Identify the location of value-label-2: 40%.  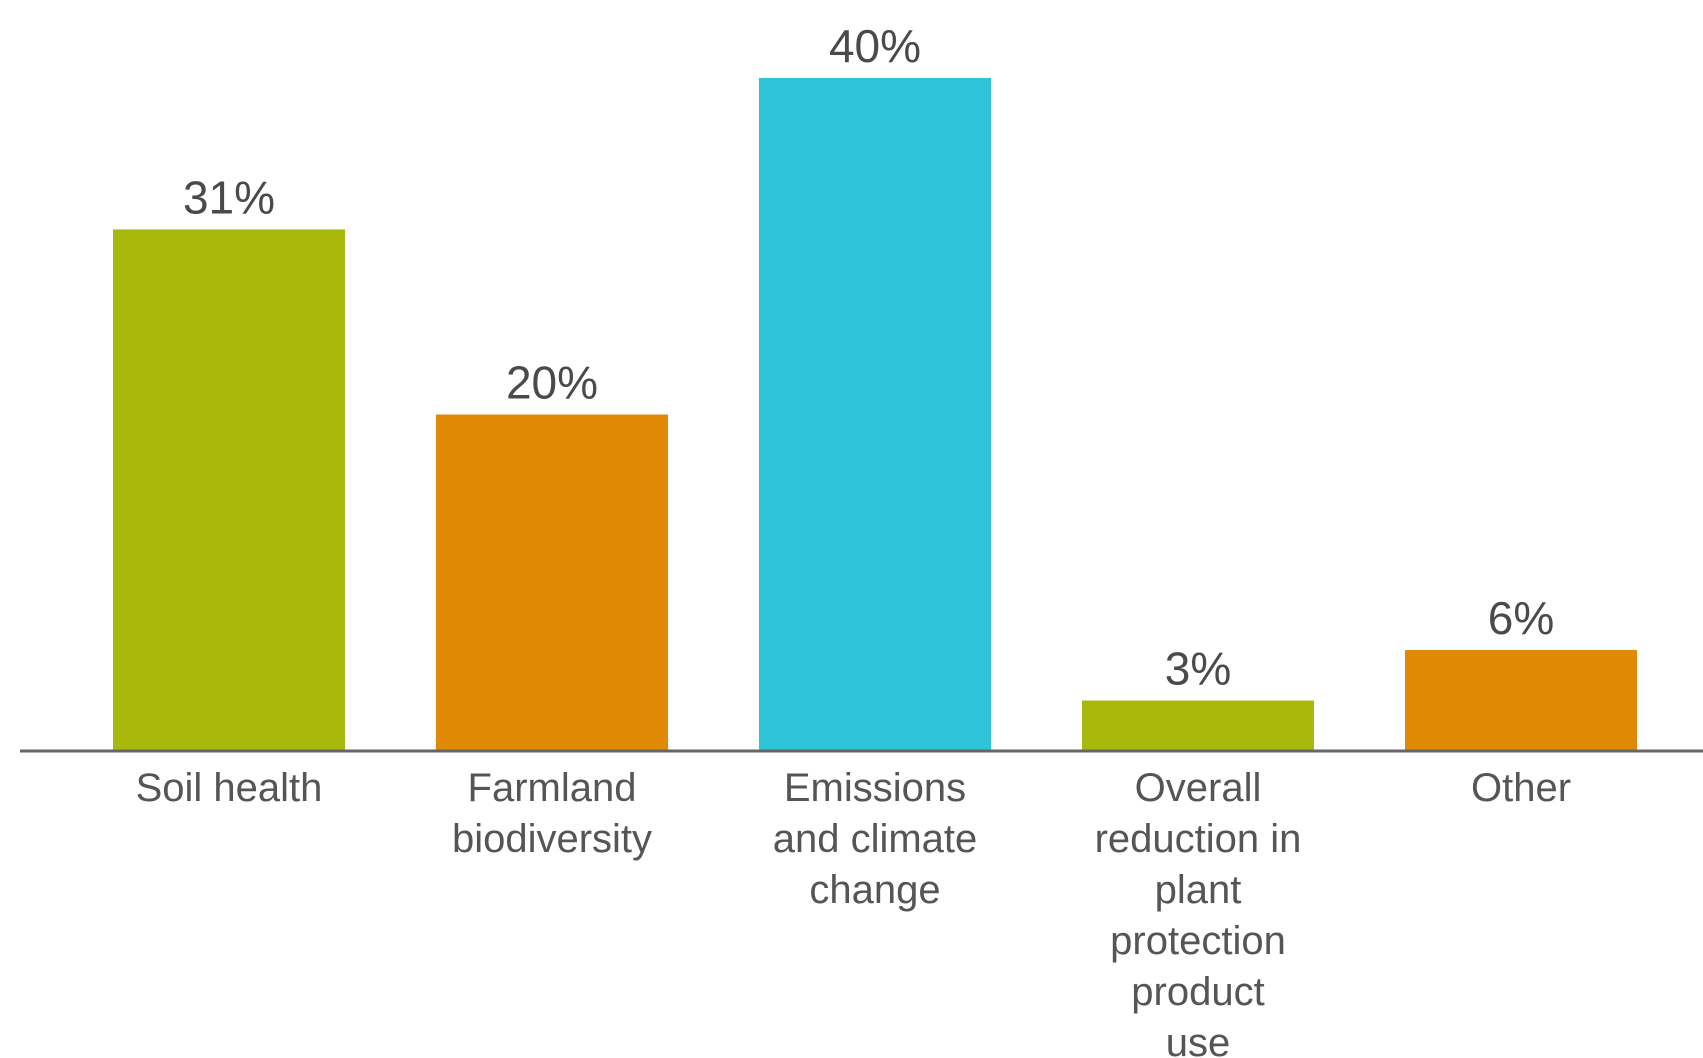
(875, 46).